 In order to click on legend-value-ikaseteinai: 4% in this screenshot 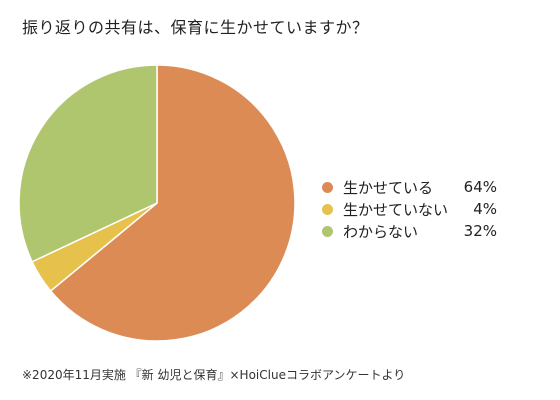, I will do `click(485, 209)`.